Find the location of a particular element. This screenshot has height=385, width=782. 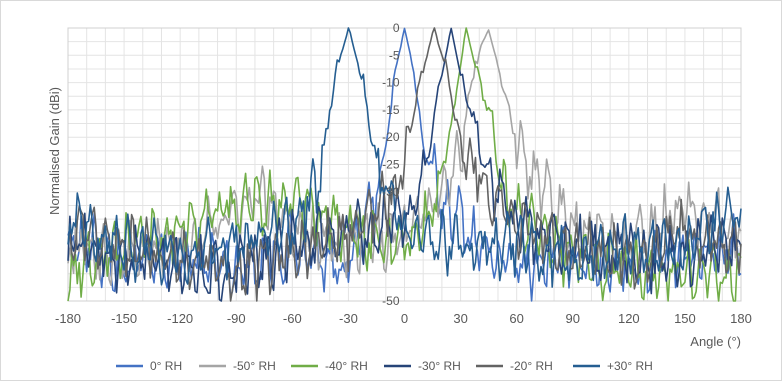

x-tick-label: -30 is located at coordinates (348, 318).